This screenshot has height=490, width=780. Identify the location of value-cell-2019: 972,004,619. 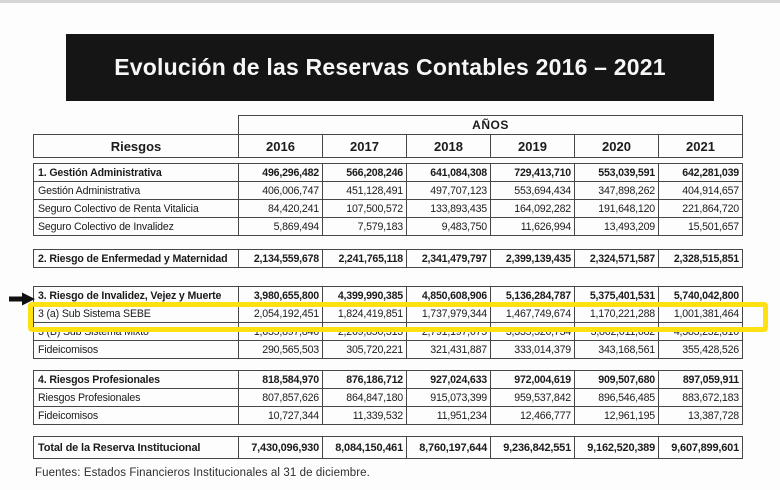
(532, 379).